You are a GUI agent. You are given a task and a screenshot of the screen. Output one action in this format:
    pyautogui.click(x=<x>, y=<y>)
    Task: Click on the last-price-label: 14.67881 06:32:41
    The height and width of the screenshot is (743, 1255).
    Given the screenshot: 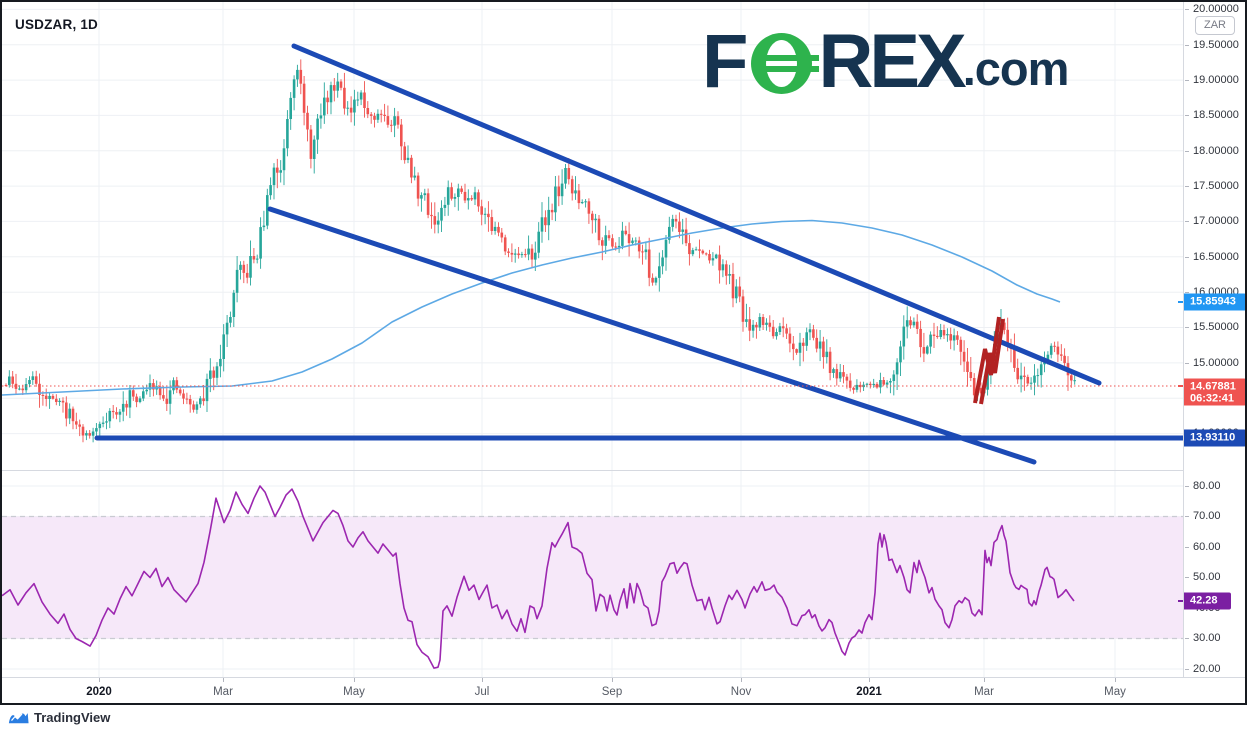 What is the action you would take?
    pyautogui.click(x=1214, y=392)
    